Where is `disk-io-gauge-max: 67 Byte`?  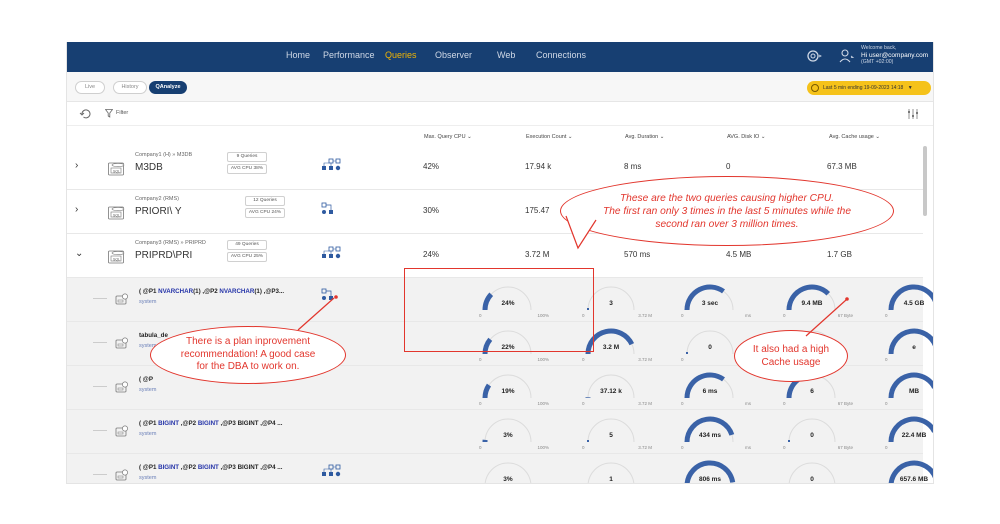 disk-io-gauge-max: 67 Byte is located at coordinates (845, 315).